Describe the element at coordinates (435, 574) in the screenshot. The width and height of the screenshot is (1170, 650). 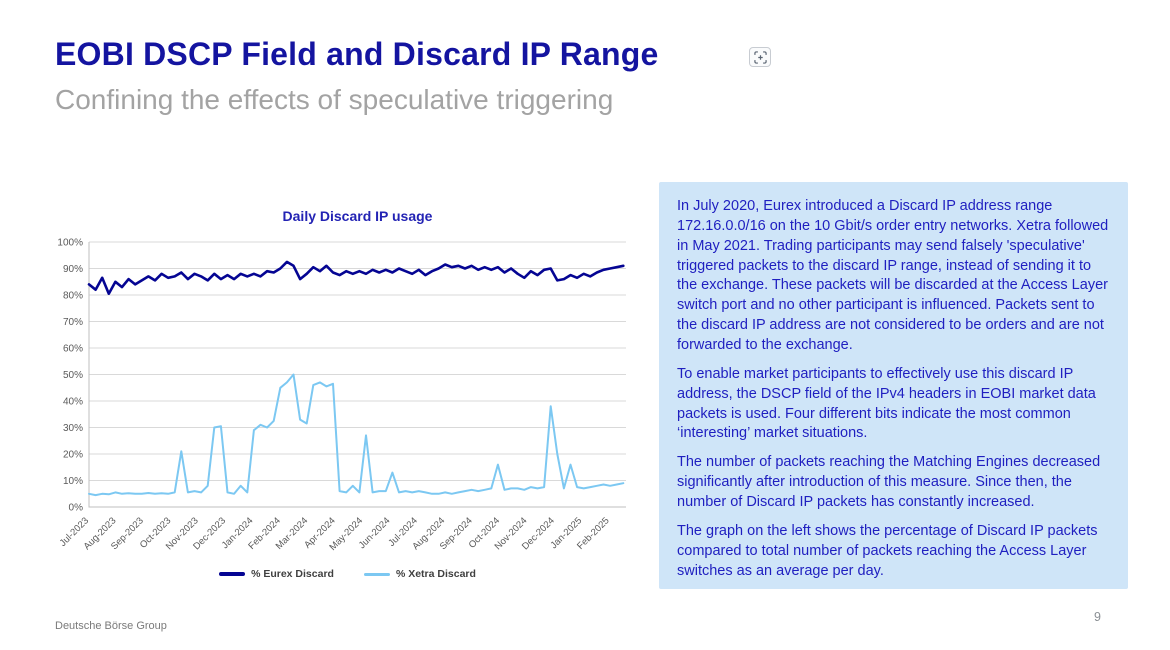
I see `legend-label: % Xetra Discard` at that location.